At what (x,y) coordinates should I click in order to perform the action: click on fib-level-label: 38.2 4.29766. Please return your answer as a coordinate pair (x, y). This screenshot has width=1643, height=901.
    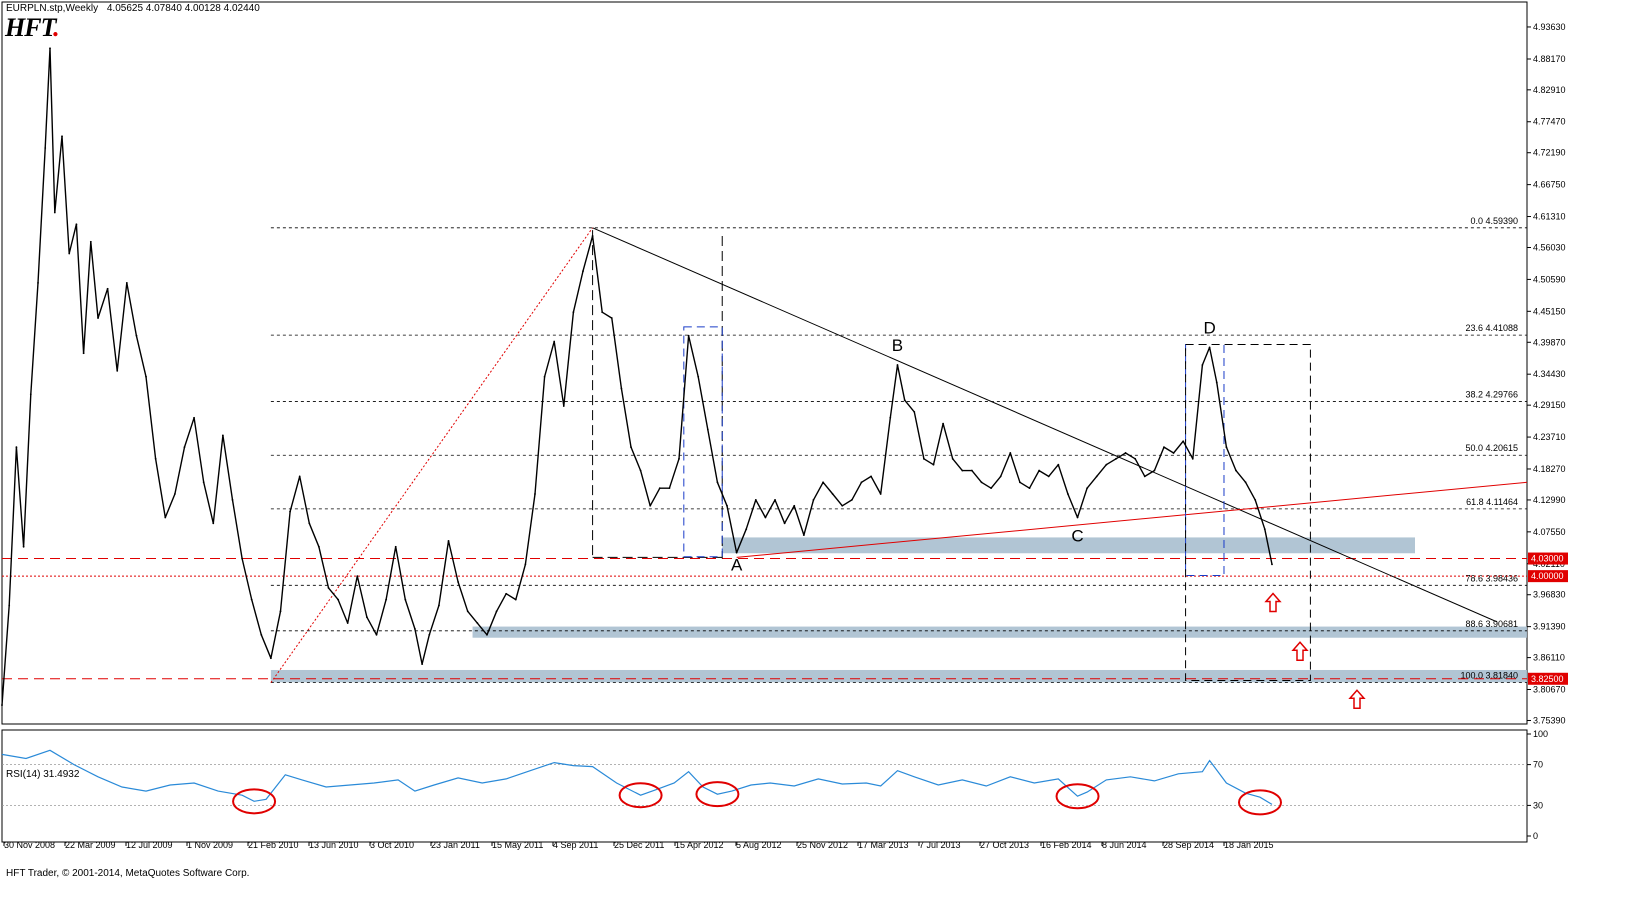
    Looking at the image, I should click on (1491, 395).